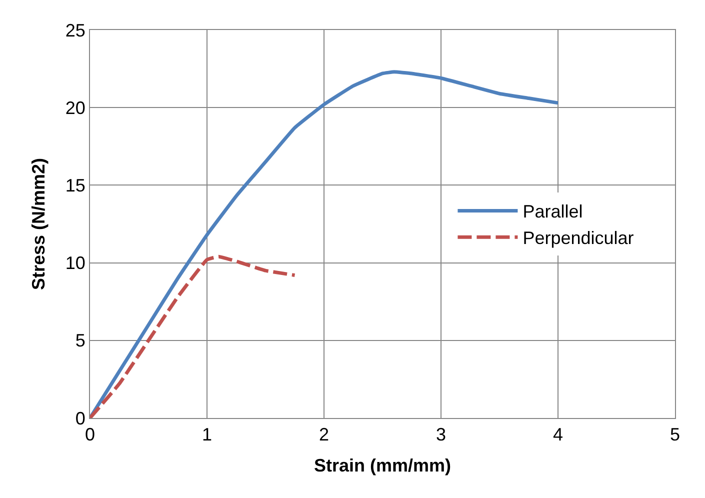 The height and width of the screenshot is (498, 705). I want to click on line-series, so click(193, 336).